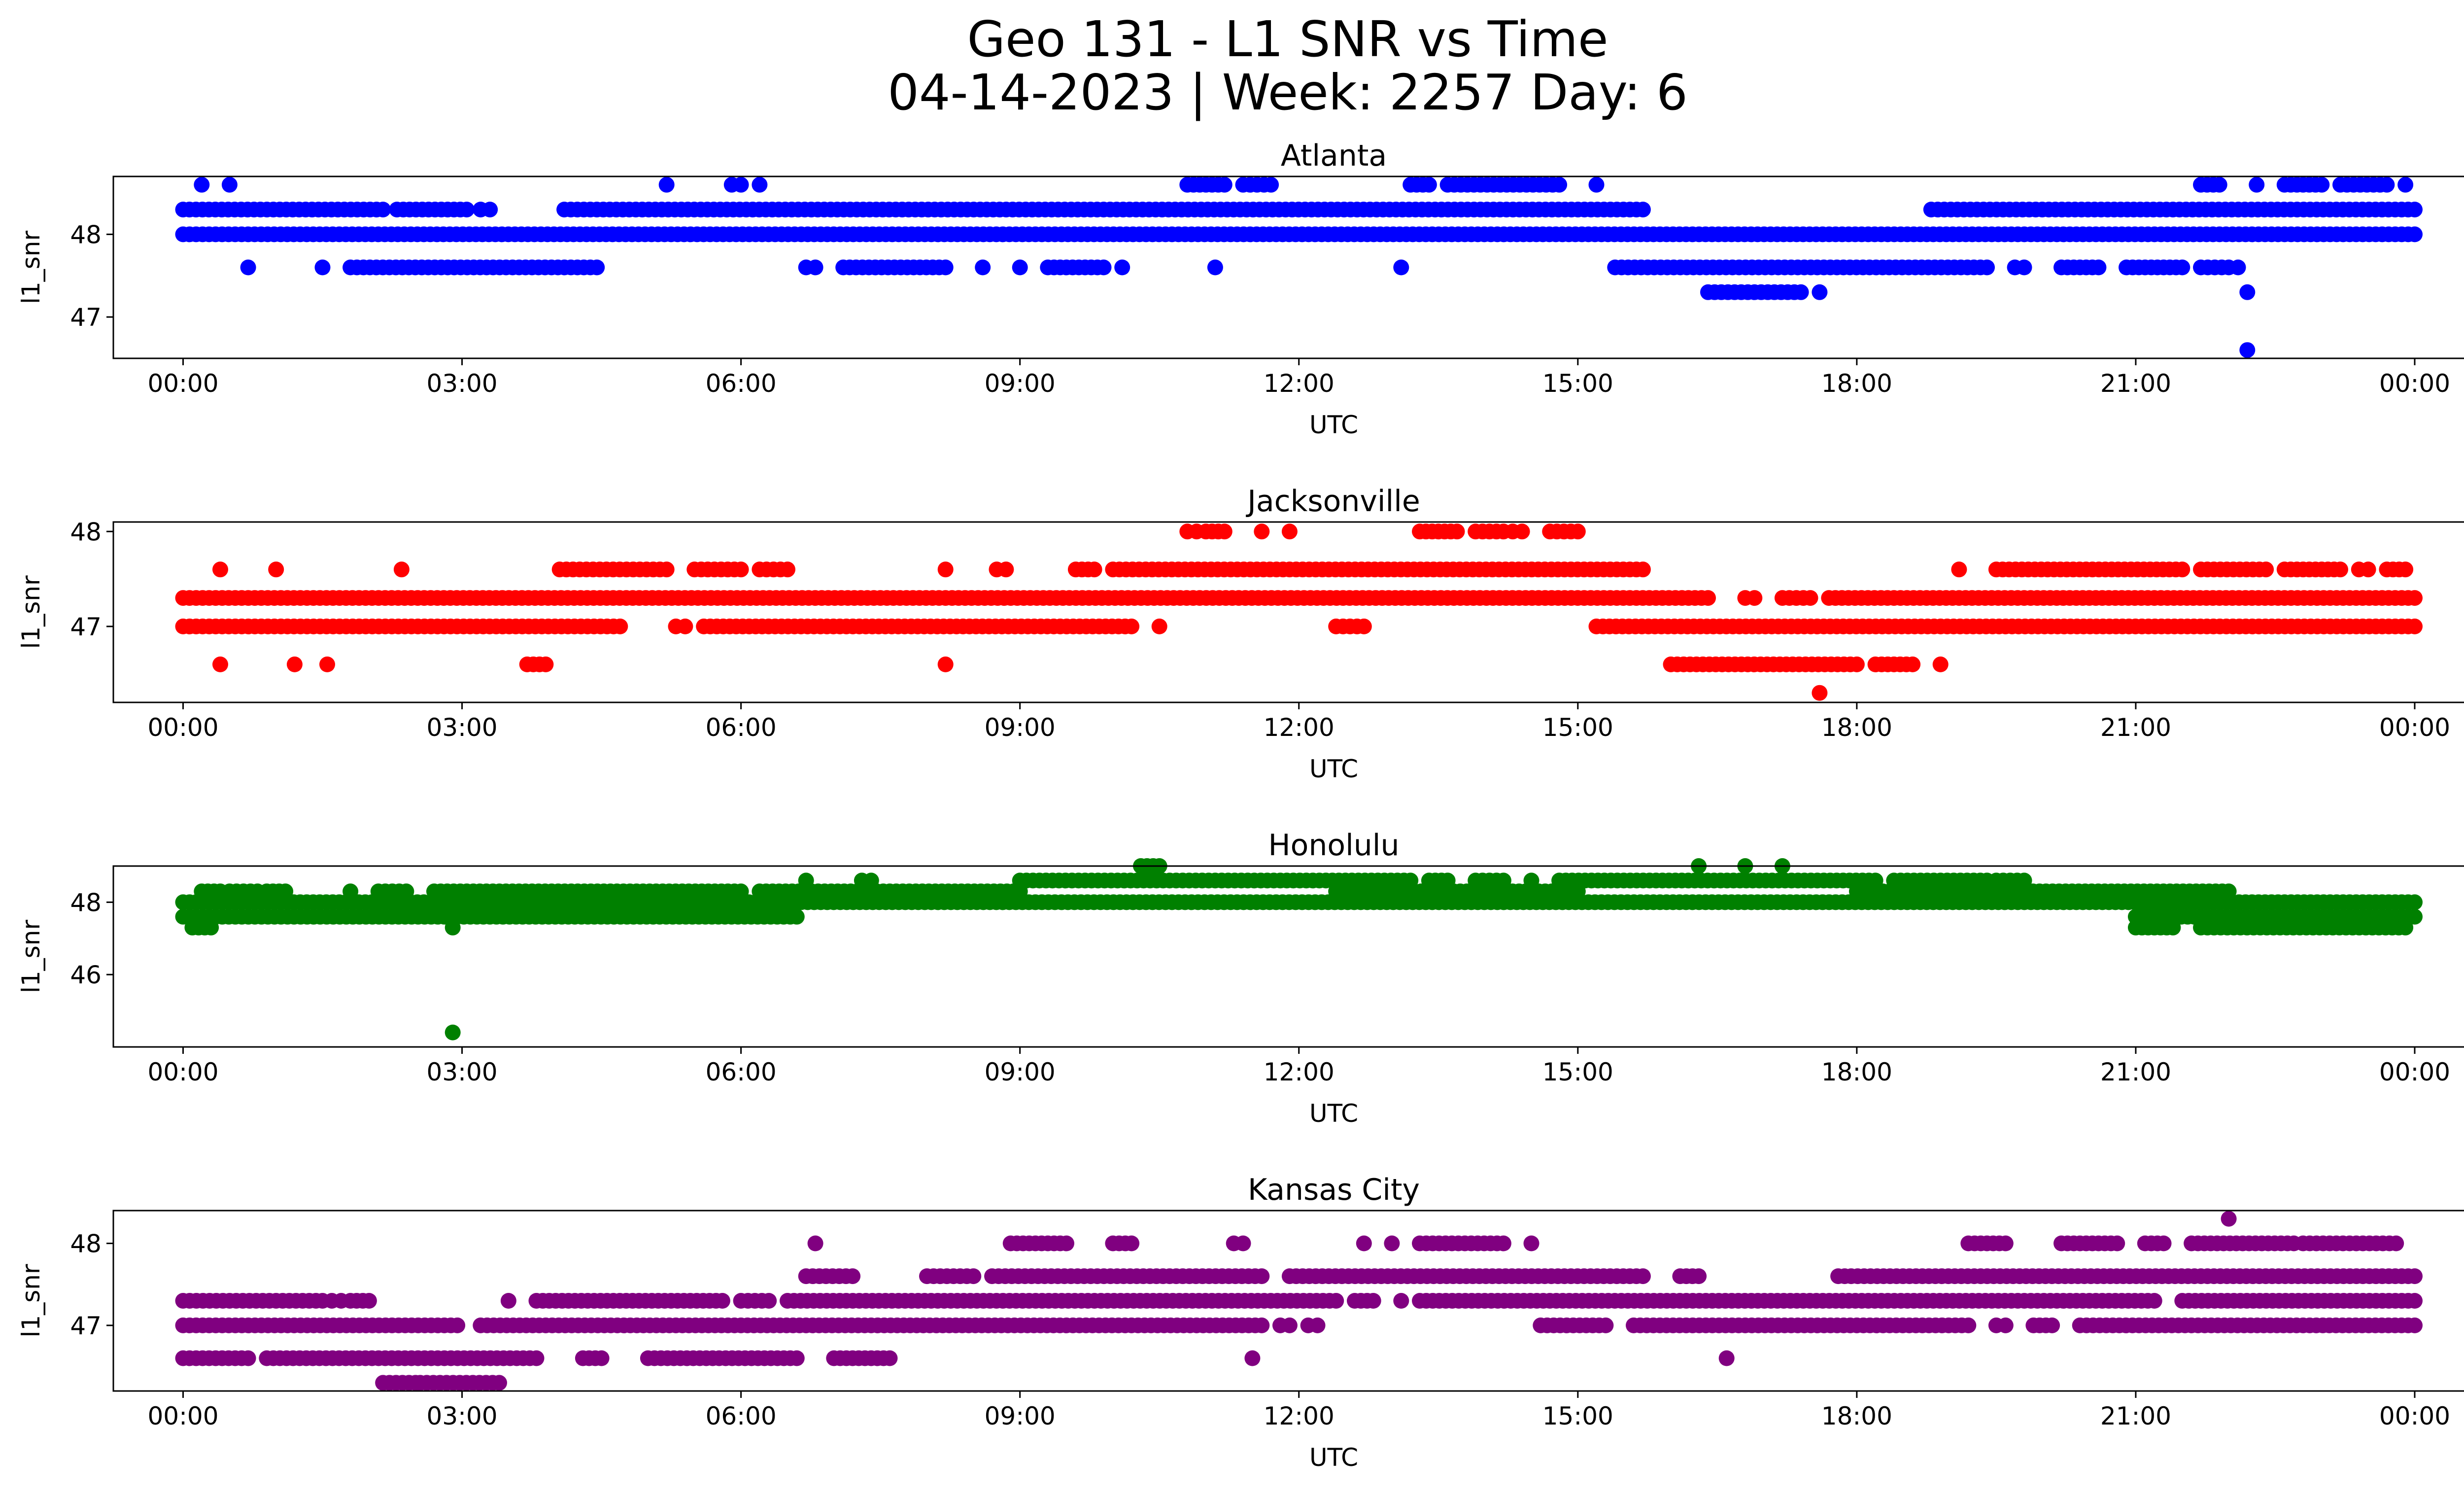 The image size is (2464, 1495). I want to click on x-tick-label: 03:00, so click(462, 383).